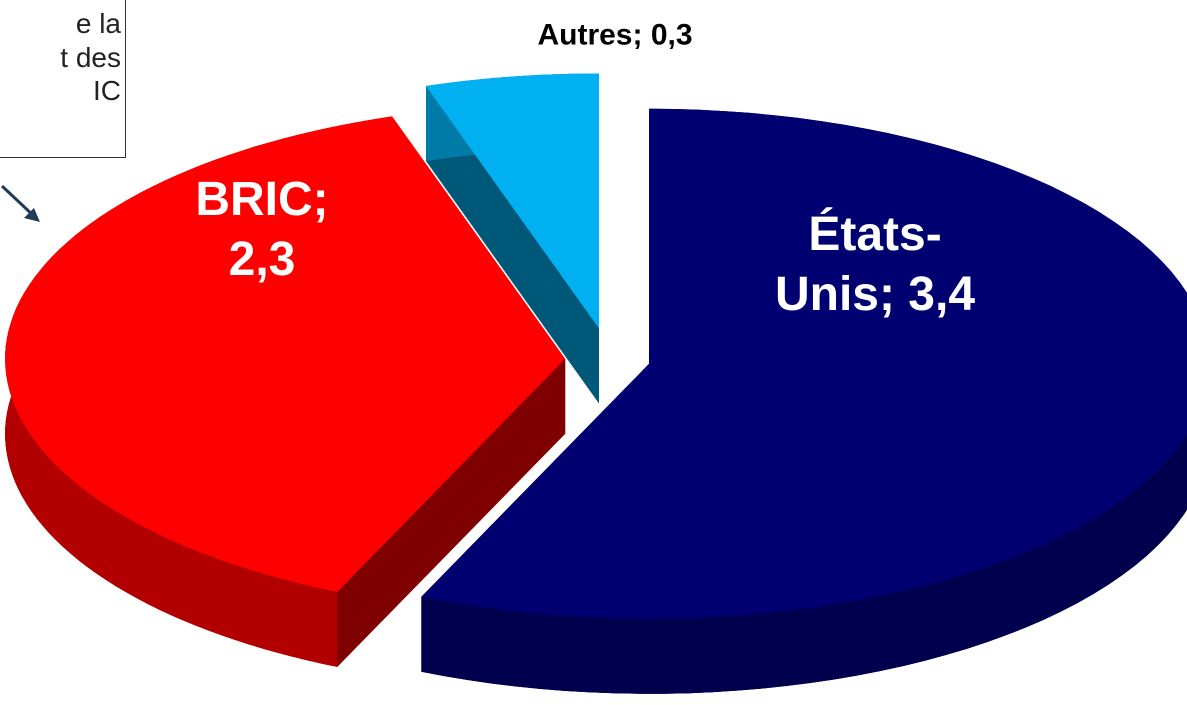 Image resolution: width=1187 pixels, height=705 pixels. What do you see at coordinates (875, 264) in the screenshot?
I see `data-label: États-Unis; 3,4` at bounding box center [875, 264].